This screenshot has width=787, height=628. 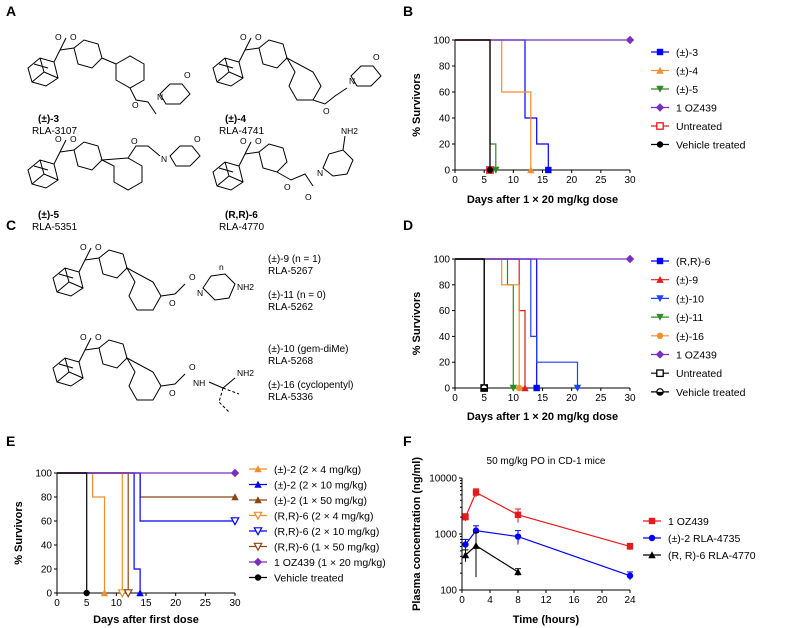 What do you see at coordinates (408, 225) in the screenshot?
I see `panel-label-d: D` at bounding box center [408, 225].